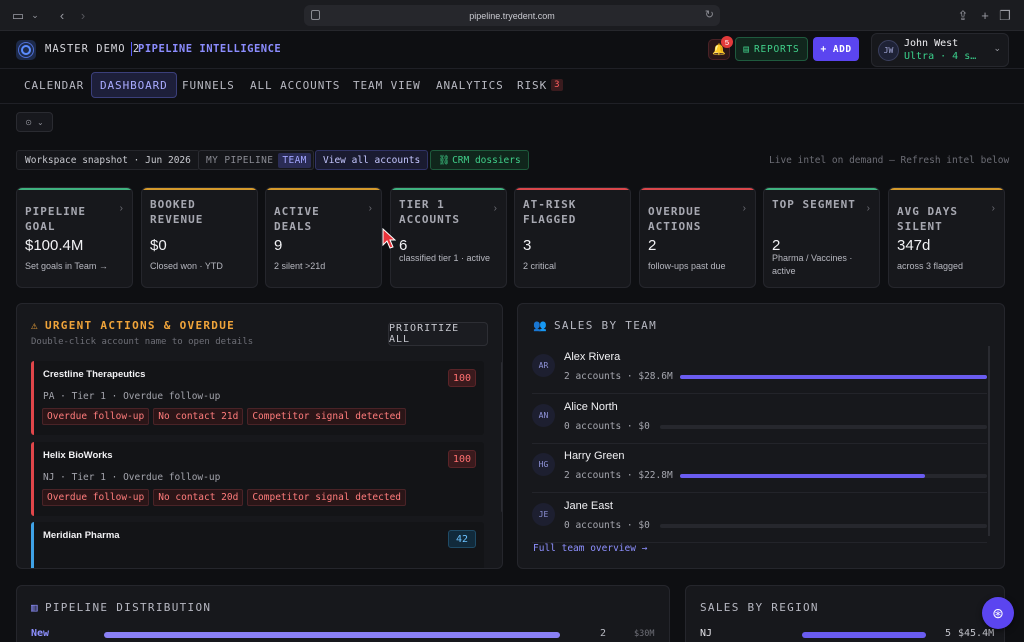  Describe the element at coordinates (18, 15) in the screenshot. I see `sidebar-toggle-icon: ▭` at that location.